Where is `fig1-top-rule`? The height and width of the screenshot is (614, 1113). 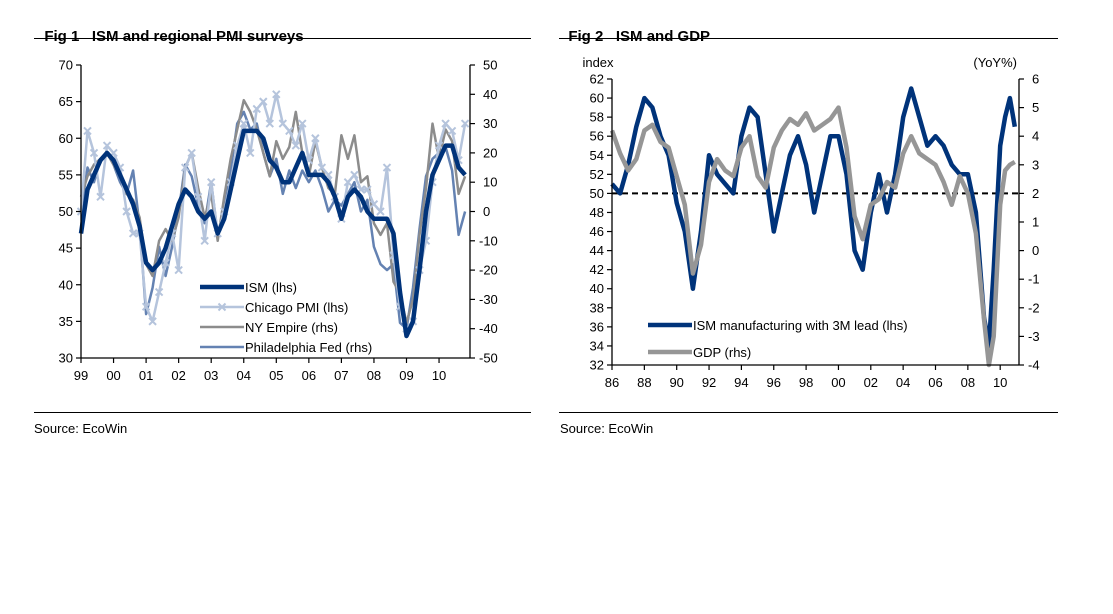 fig1-top-rule is located at coordinates (282, 38).